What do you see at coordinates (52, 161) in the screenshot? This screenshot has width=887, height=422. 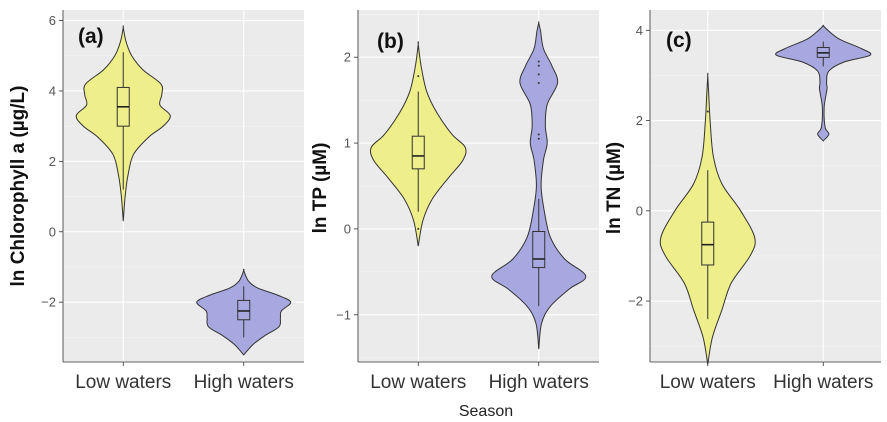 I see `panel-a-y-tick-label: 2` at bounding box center [52, 161].